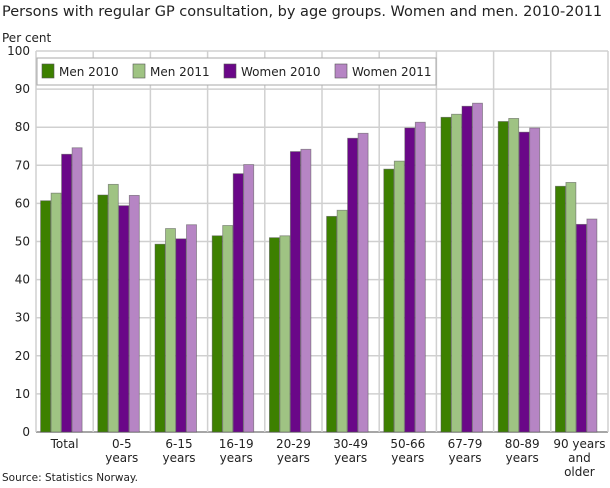 The width and height of the screenshot is (610, 488). Describe the element at coordinates (178, 451) in the screenshot. I see `x-tick-label: 6-15 years` at that location.